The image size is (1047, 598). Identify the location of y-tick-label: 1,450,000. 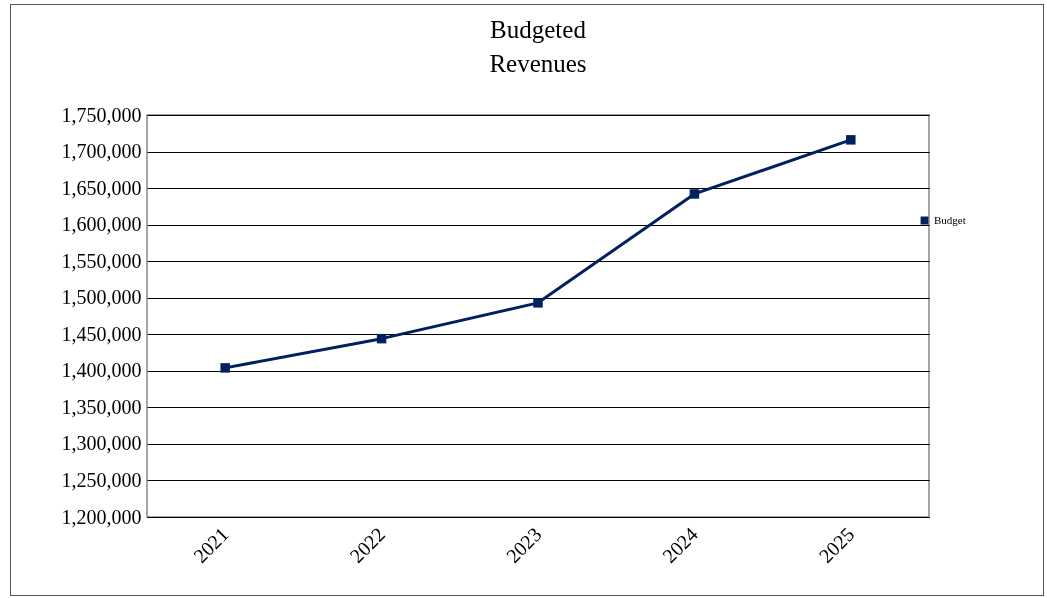
(101, 333).